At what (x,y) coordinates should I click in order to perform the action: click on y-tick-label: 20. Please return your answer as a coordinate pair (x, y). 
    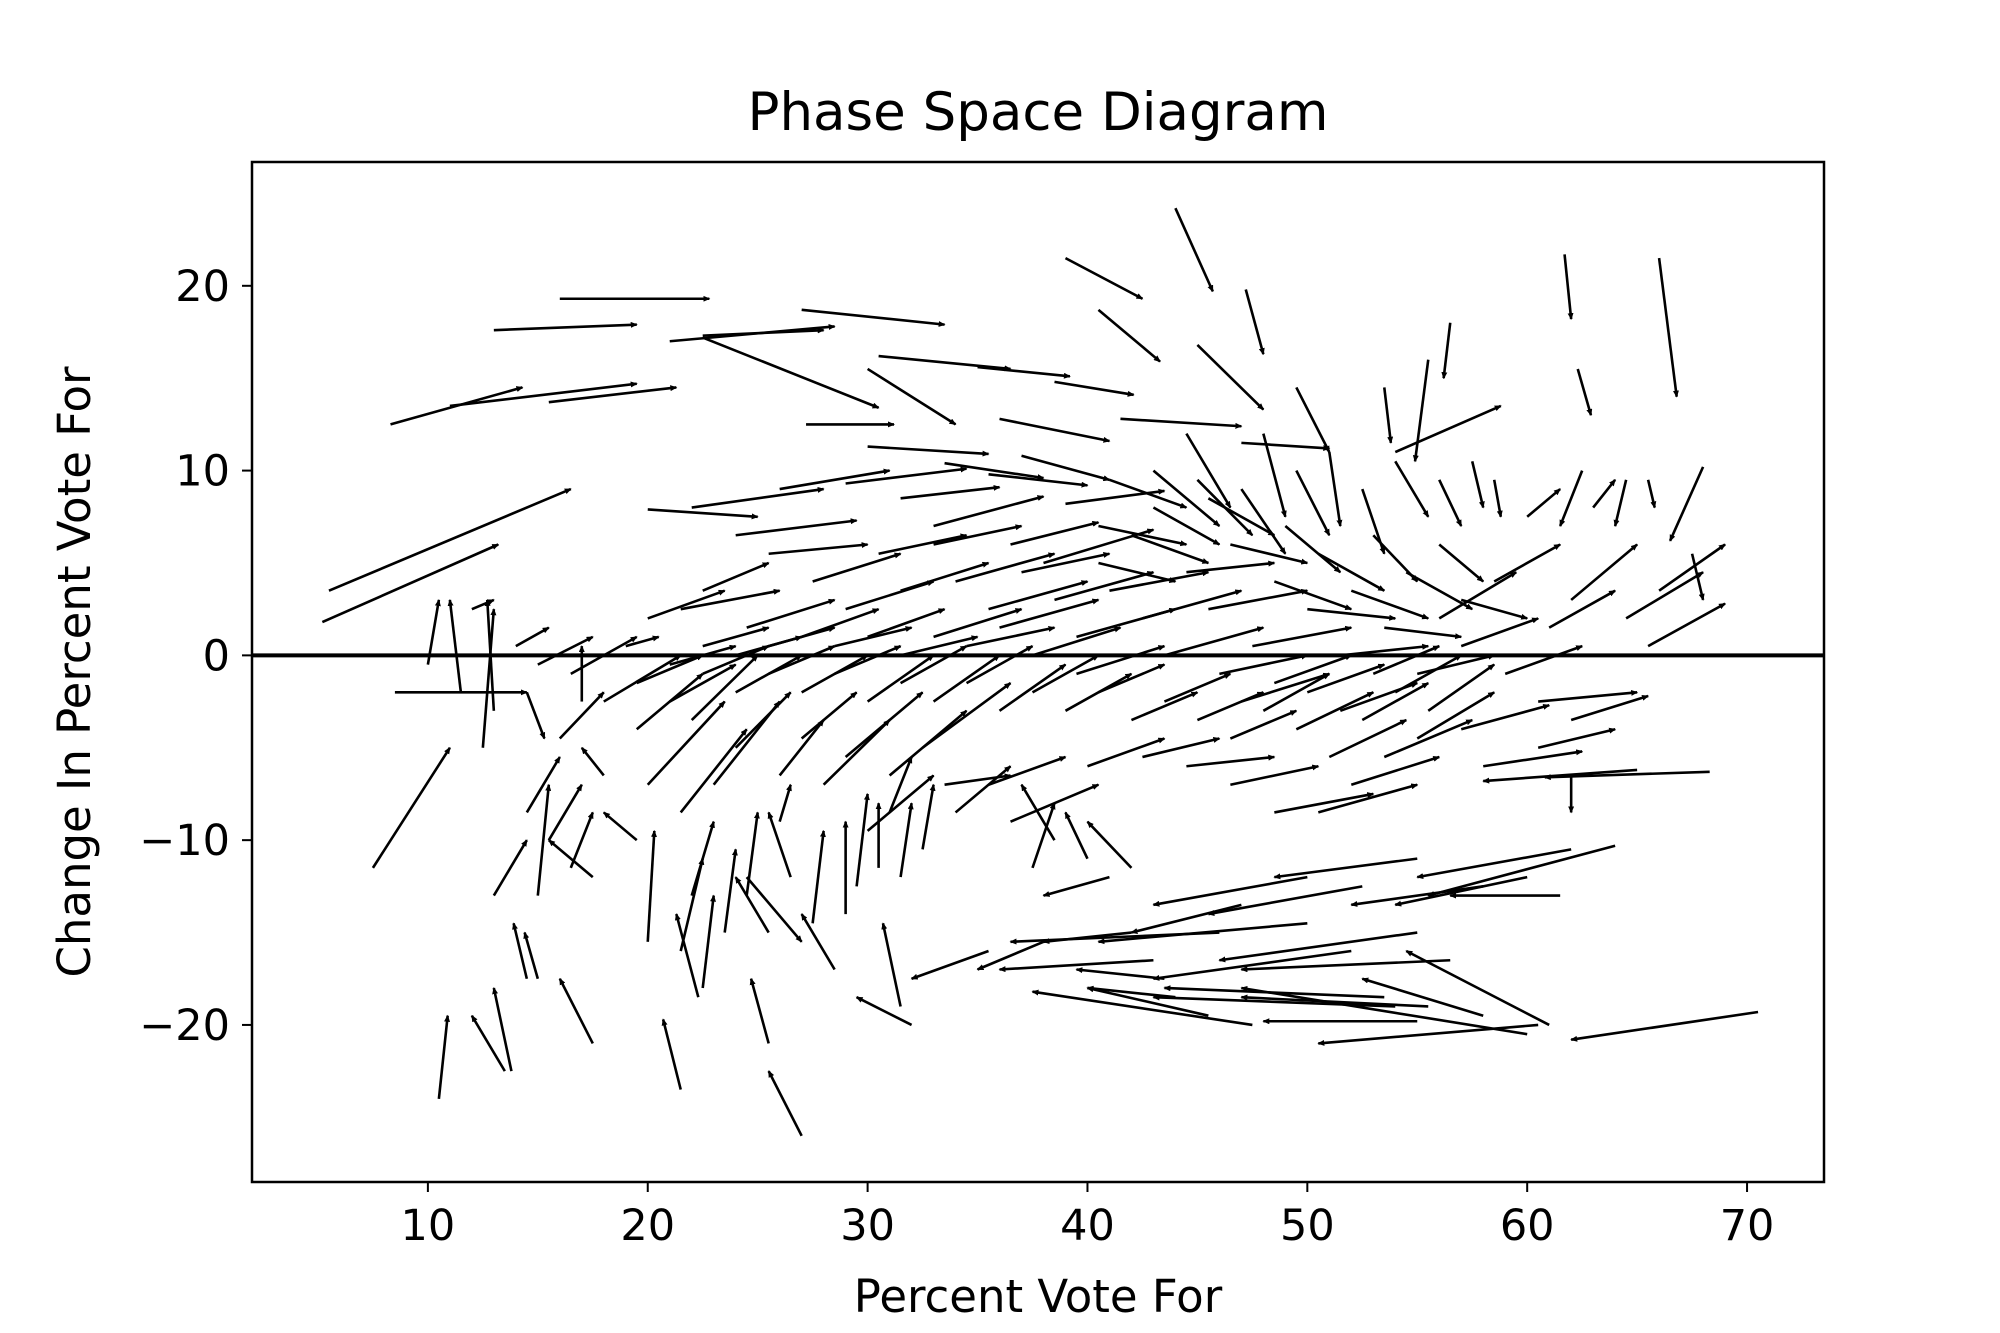
    Looking at the image, I should click on (202, 287).